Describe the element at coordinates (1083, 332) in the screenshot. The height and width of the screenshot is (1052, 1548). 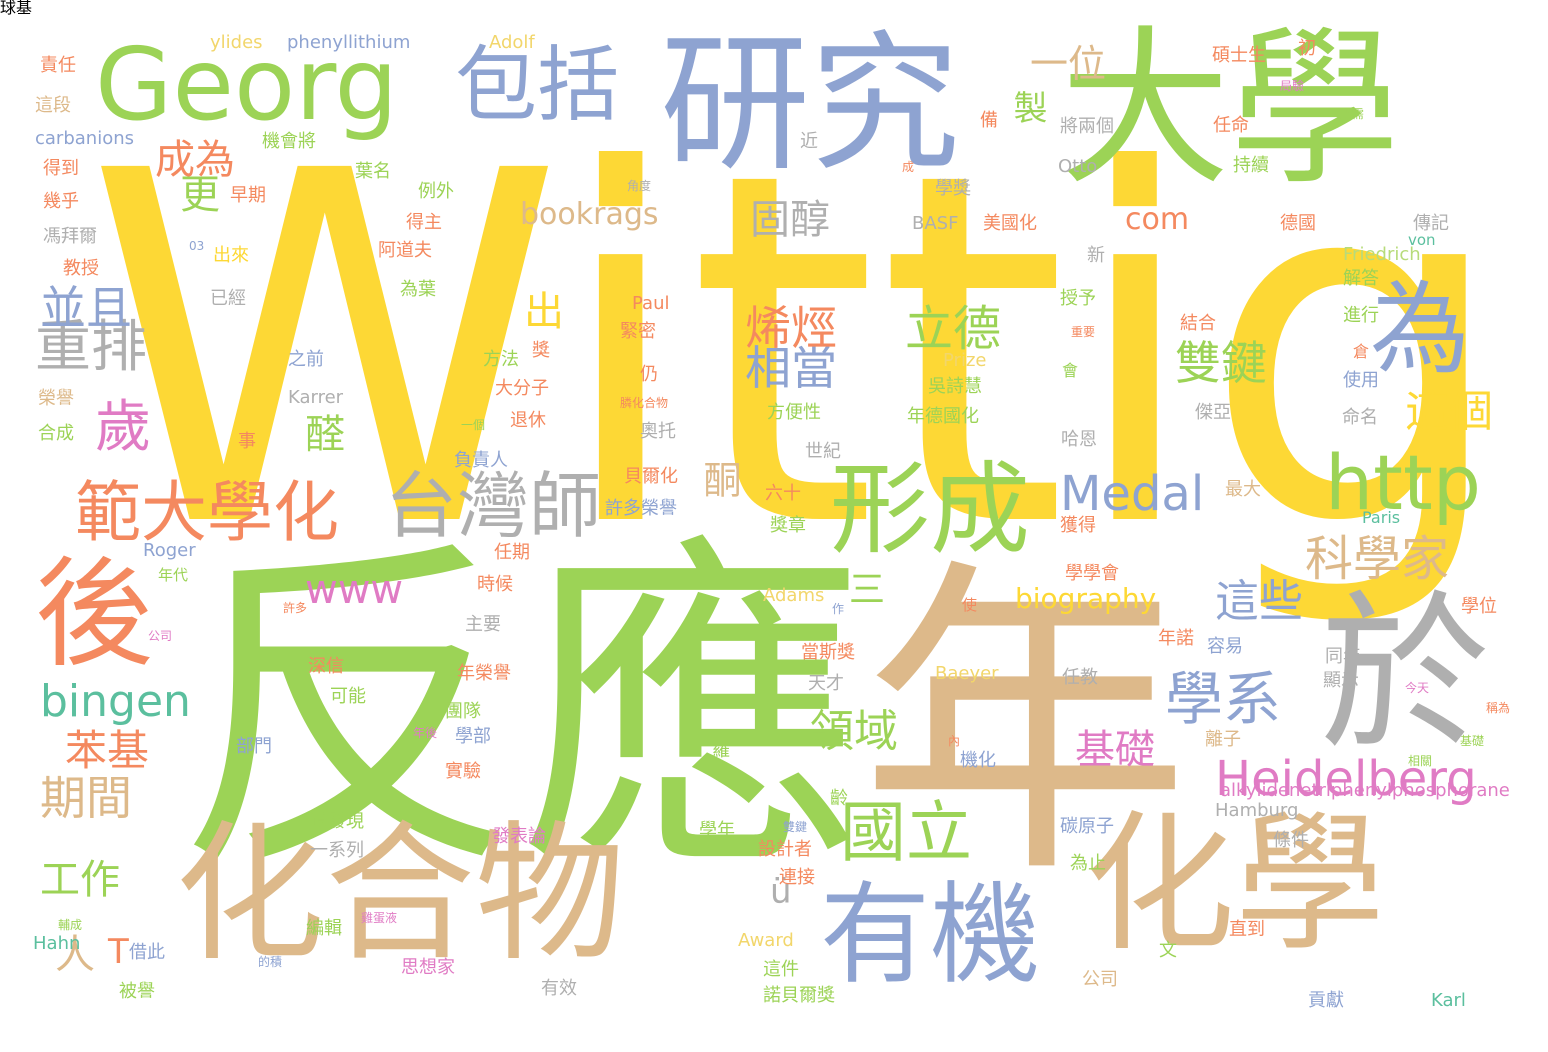
I see `cloud-word: 重要` at that location.